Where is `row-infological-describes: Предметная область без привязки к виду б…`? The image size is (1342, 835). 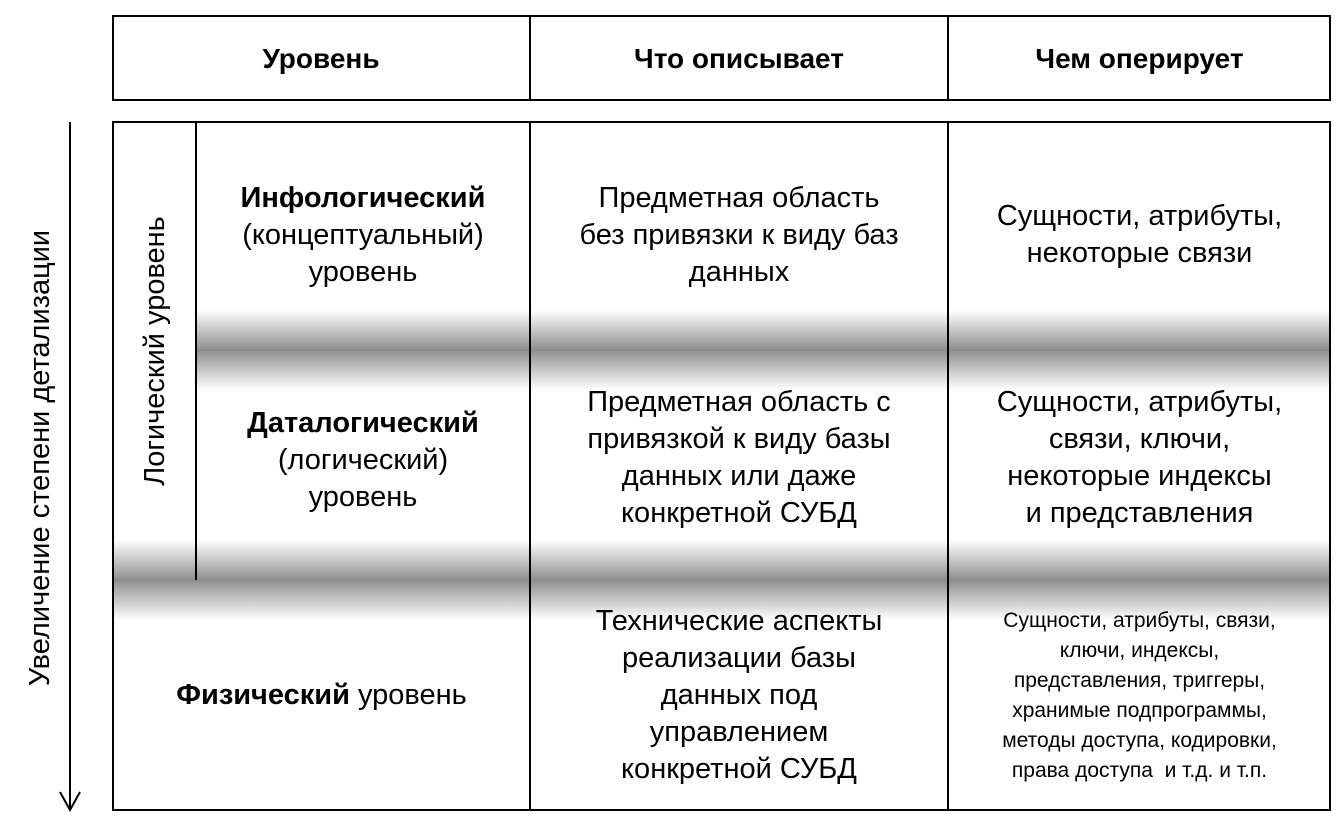 row-infological-describes: Предметная область без привязки к виду б… is located at coordinates (739, 234).